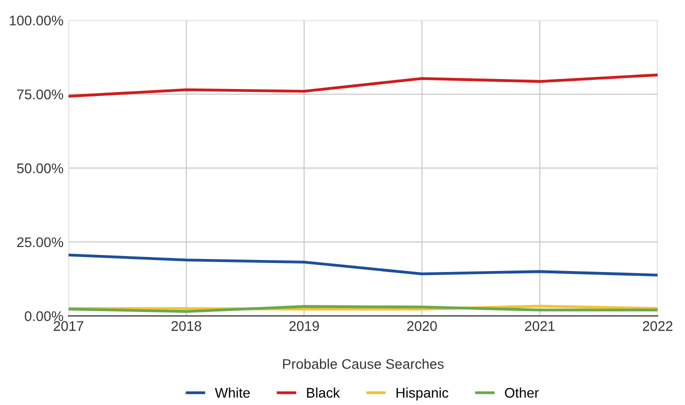 The width and height of the screenshot is (685, 405). Describe the element at coordinates (40, 242) in the screenshot. I see `y-tick-label: 25.00%` at that location.